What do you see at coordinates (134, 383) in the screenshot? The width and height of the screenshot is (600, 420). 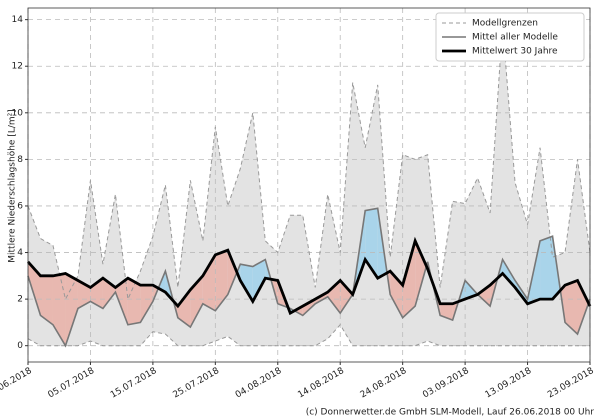 I see `x-tick-label: 15.07.2018` at bounding box center [134, 383].